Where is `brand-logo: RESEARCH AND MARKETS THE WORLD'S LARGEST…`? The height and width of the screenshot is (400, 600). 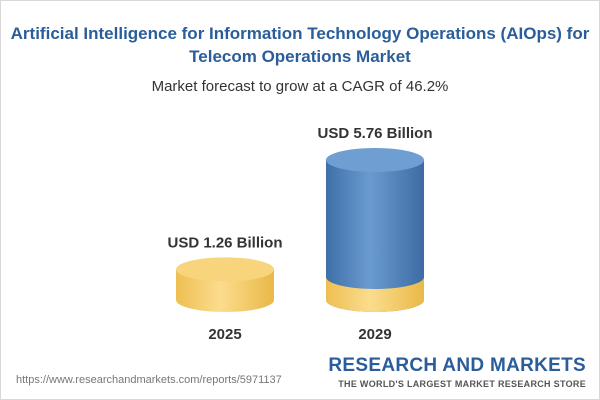
brand-logo: RESEARCH AND MARKETS THE WORLD'S LARGEST… is located at coordinates (457, 372).